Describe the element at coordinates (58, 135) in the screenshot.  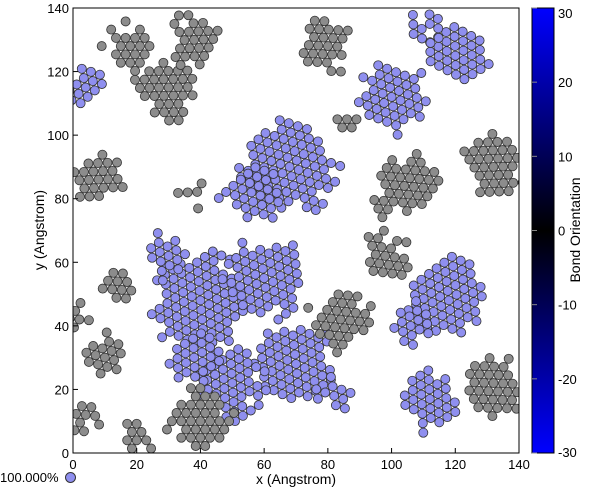
I see `y-tick-label: 100` at that location.